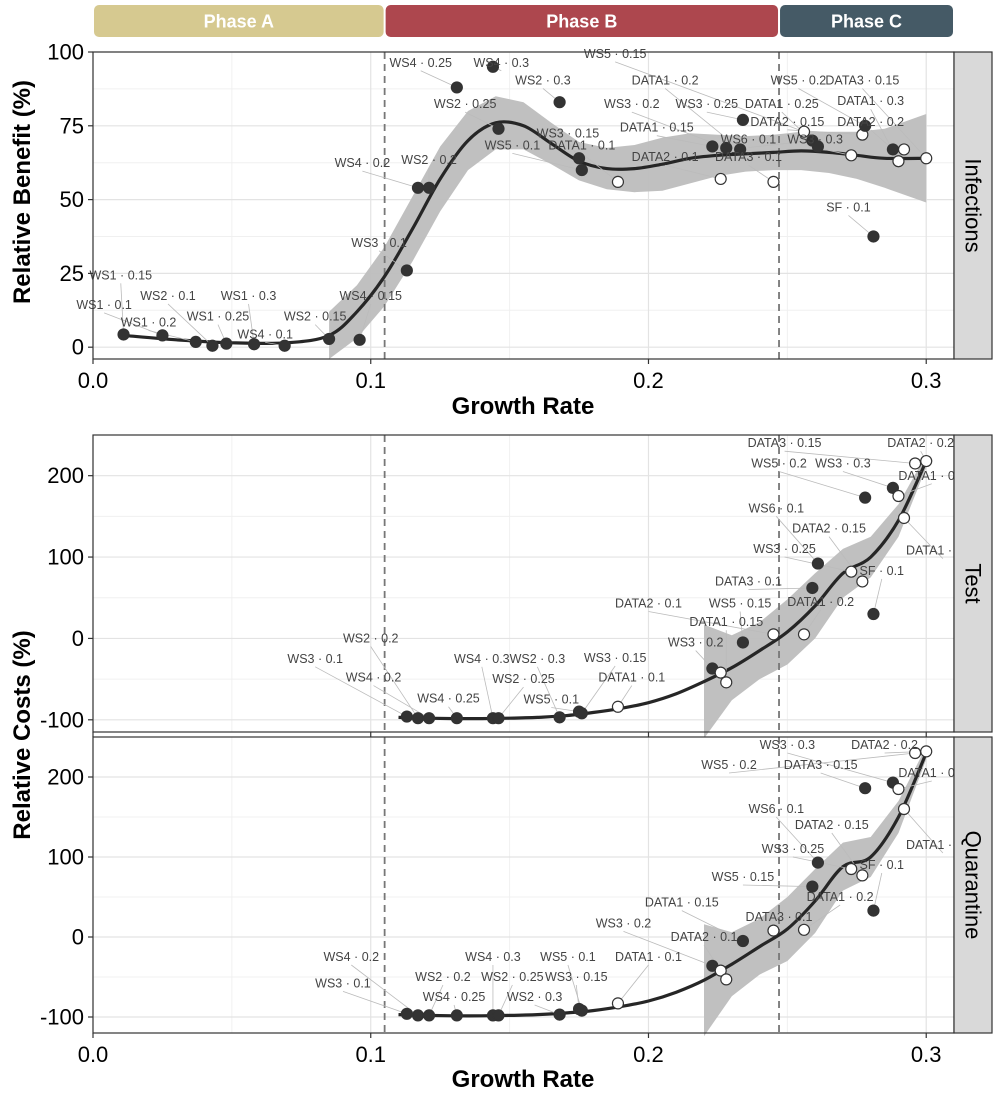 This screenshot has width=1000, height=1100. What do you see at coordinates (363, 163) in the screenshot?
I see `point-label: WS4 · 0.2` at bounding box center [363, 163].